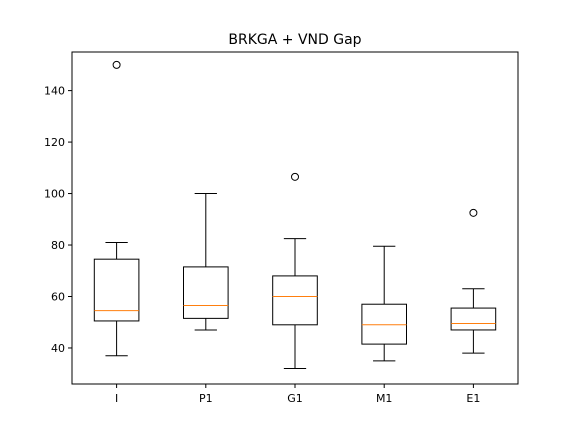  What do you see at coordinates (54, 194) in the screenshot?
I see `y-tick-label: 100` at bounding box center [54, 194].